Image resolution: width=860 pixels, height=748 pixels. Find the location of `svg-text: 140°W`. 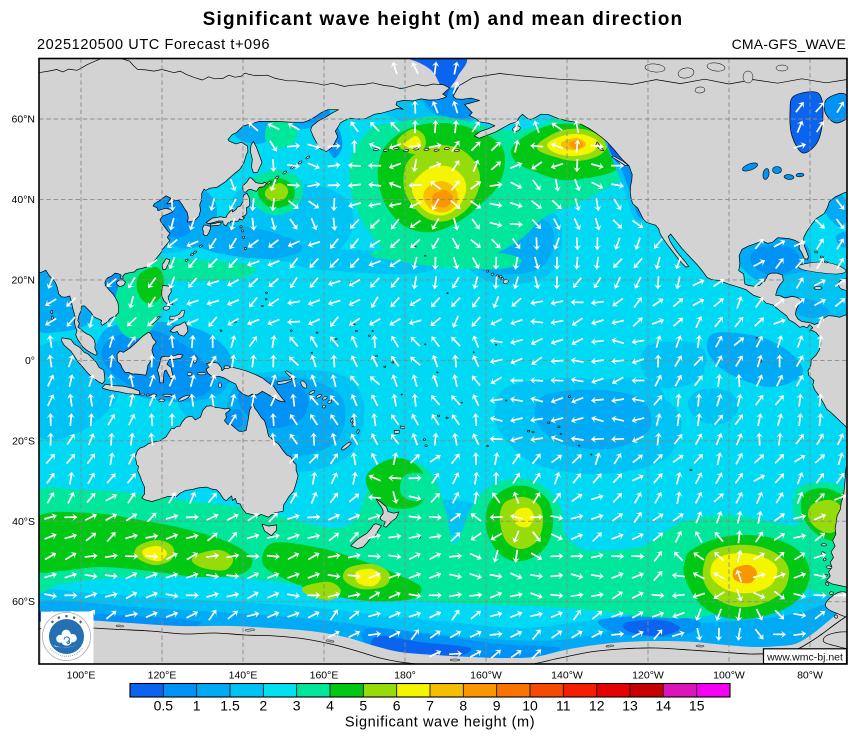

svg-text: 140°W is located at coordinates (567, 676).